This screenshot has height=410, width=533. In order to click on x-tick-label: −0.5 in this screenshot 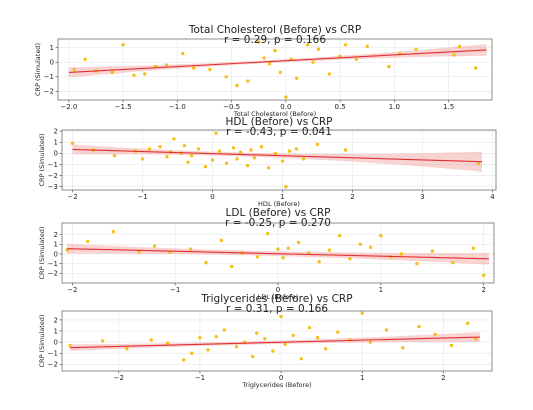, I will do `click(231, 107)`.